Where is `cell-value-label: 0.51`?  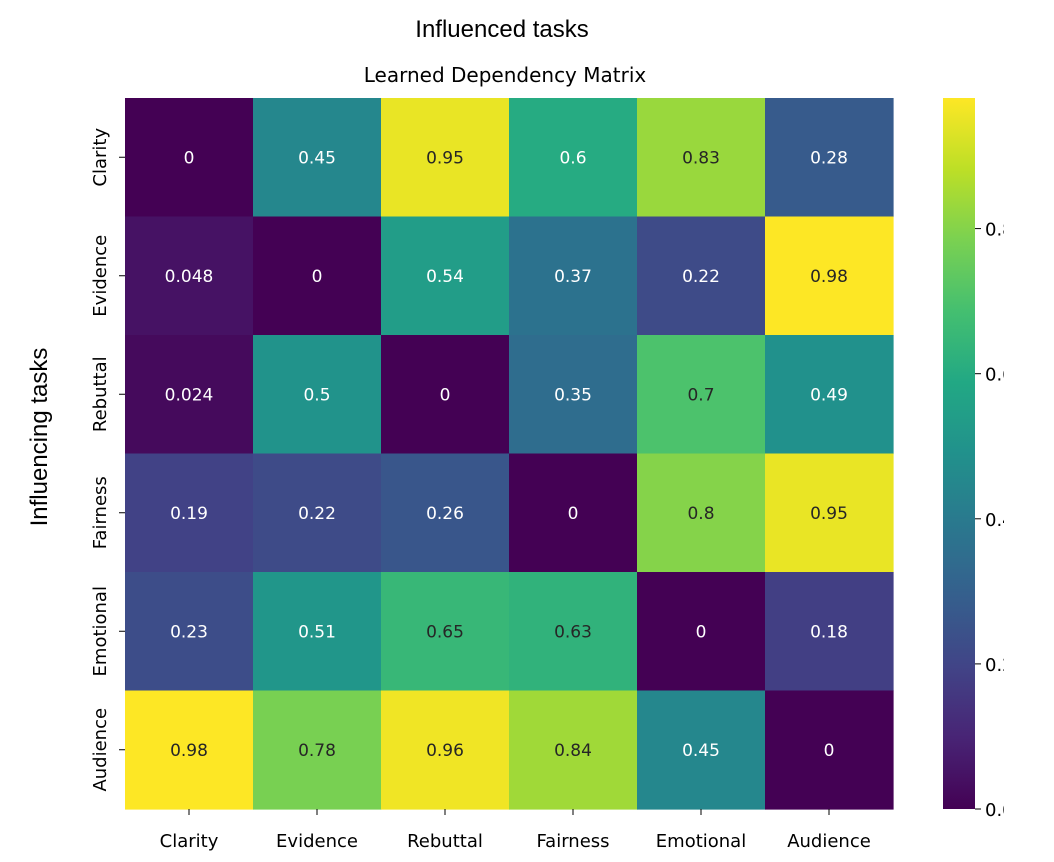 cell-value-label: 0.51 is located at coordinates (317, 632).